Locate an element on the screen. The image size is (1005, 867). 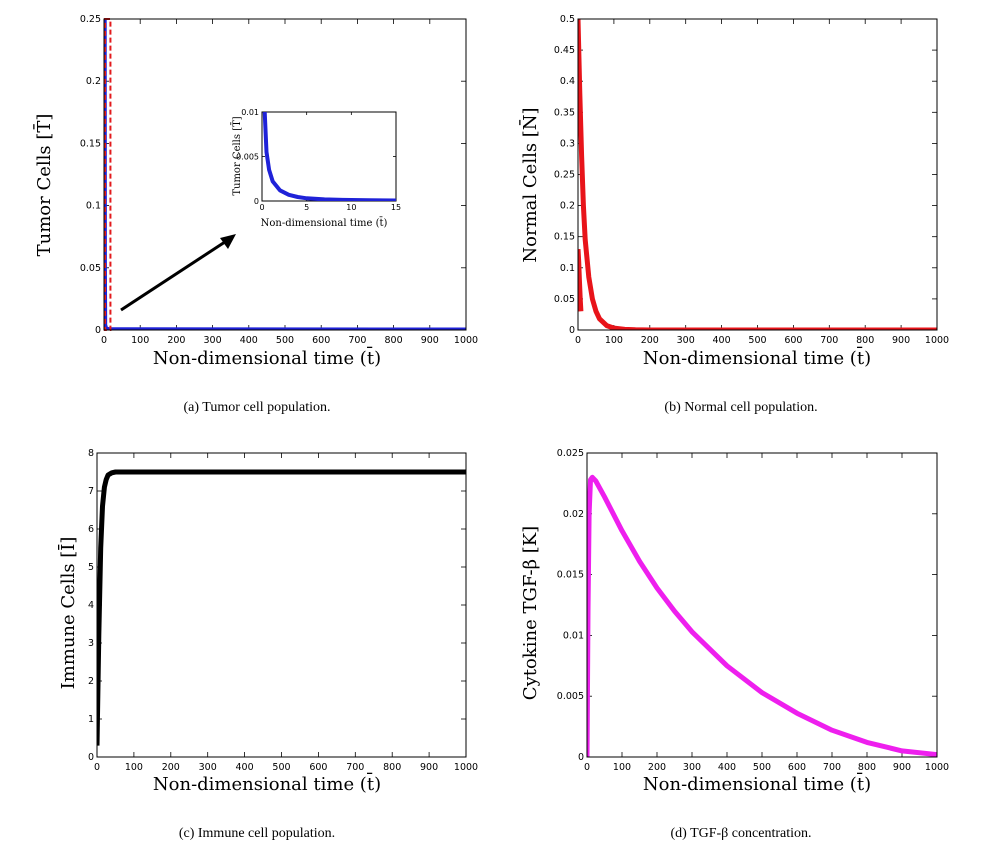
panel-a-xtick-label: 500 is located at coordinates (285, 340).